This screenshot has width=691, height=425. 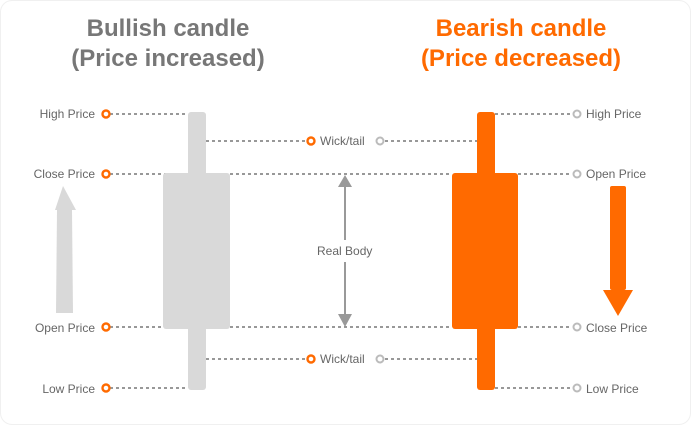 I want to click on bearish-low-label: Low Price, so click(x=612, y=389).